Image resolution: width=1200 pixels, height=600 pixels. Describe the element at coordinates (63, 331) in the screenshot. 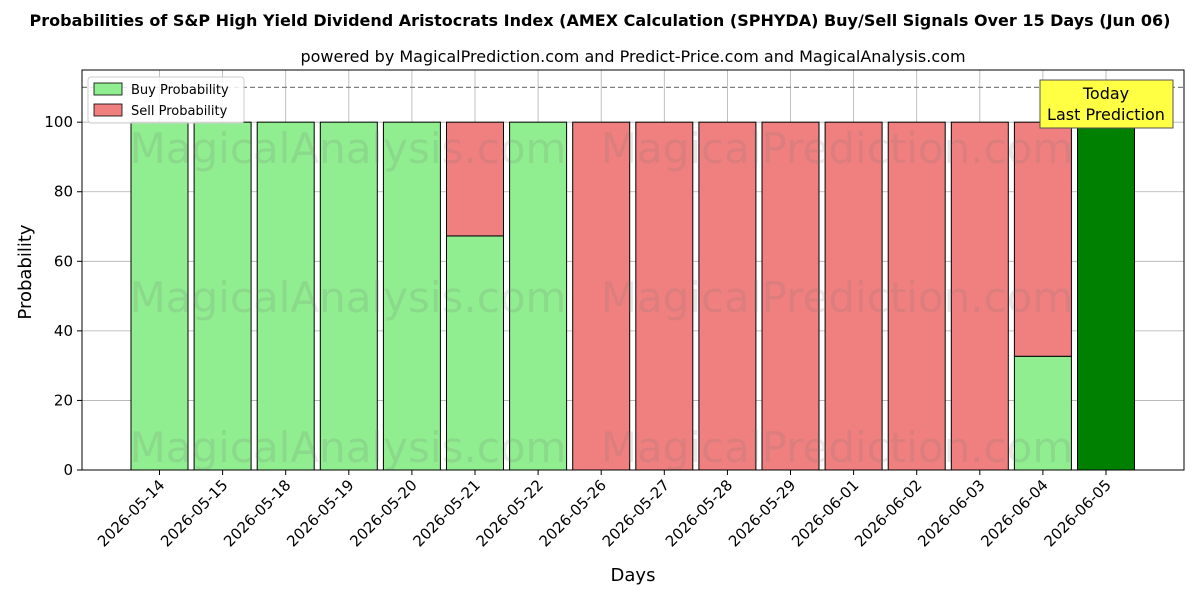

I see `y-tick-label: 40` at that location.